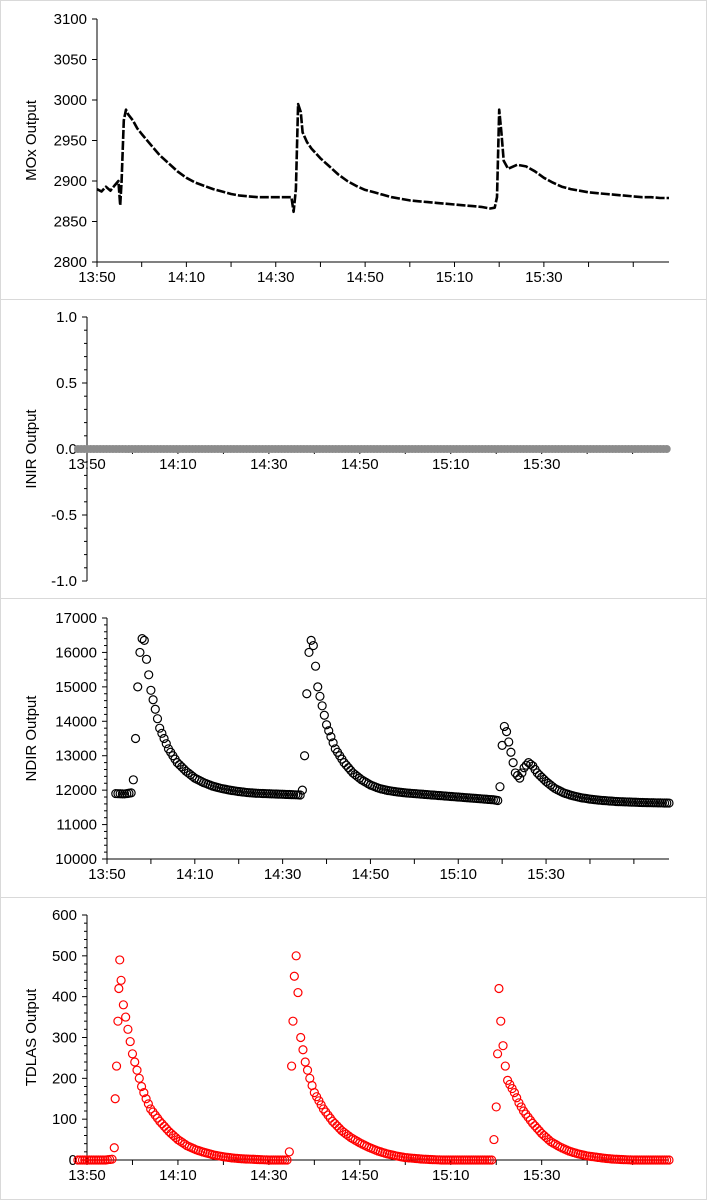 The image size is (707, 1200). I want to click on y-tick-label: 15000, so click(76, 687).